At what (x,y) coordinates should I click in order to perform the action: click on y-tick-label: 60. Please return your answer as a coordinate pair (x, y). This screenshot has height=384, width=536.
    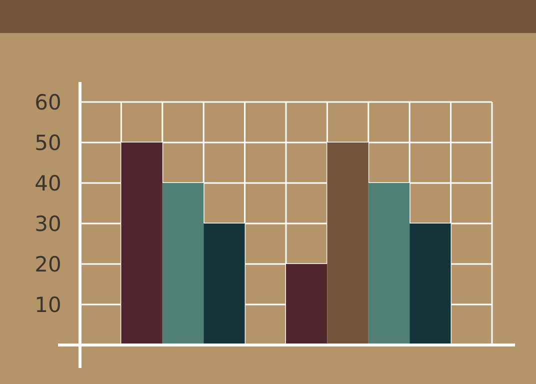
    Looking at the image, I should click on (48, 102).